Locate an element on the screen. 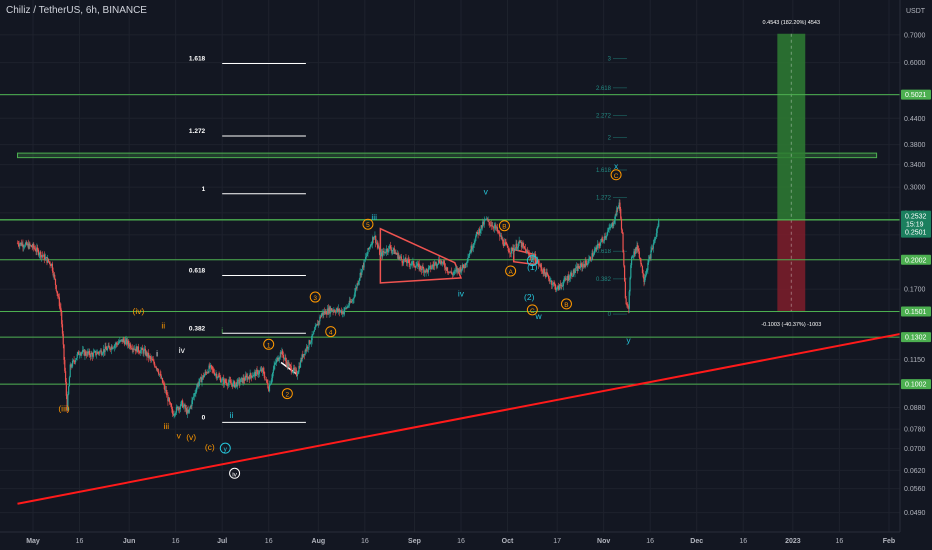 The height and width of the screenshot is (550, 932). fib-ext-label: 2.618 is located at coordinates (604, 89).